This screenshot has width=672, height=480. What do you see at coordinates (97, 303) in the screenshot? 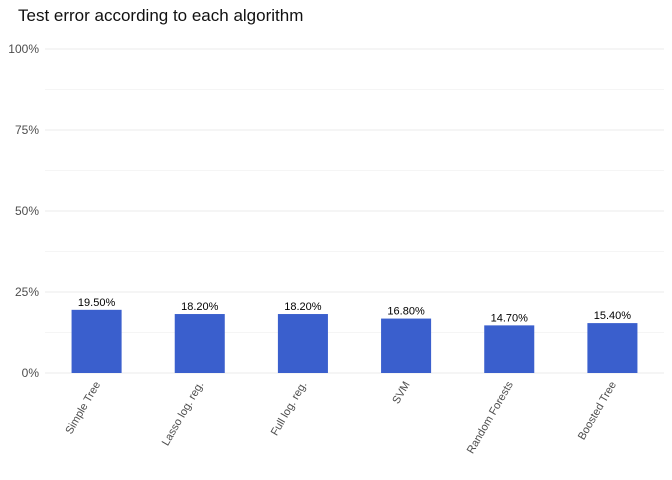
I see `bar-data-label: 19.50%` at bounding box center [97, 303].